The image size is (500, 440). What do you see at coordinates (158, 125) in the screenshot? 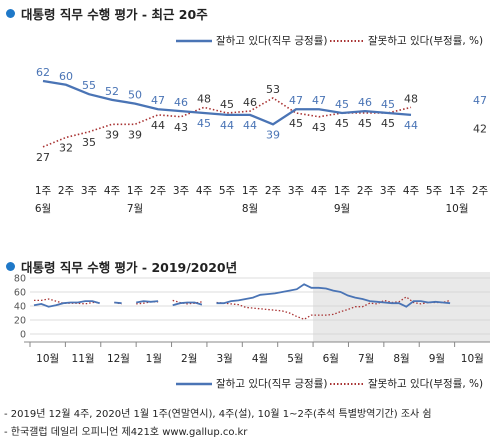
I see `disapprove-data-label: 44` at bounding box center [158, 125].